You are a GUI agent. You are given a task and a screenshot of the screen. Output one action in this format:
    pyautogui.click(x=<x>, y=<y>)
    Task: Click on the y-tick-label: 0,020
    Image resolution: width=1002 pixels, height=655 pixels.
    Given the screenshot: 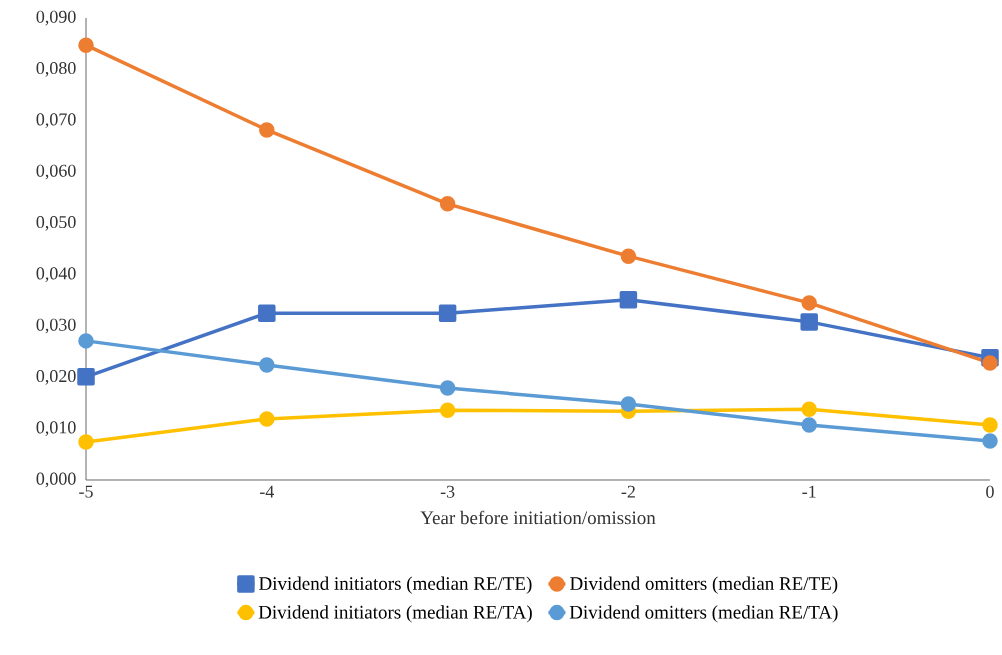 What is the action you would take?
    pyautogui.click(x=56, y=377)
    